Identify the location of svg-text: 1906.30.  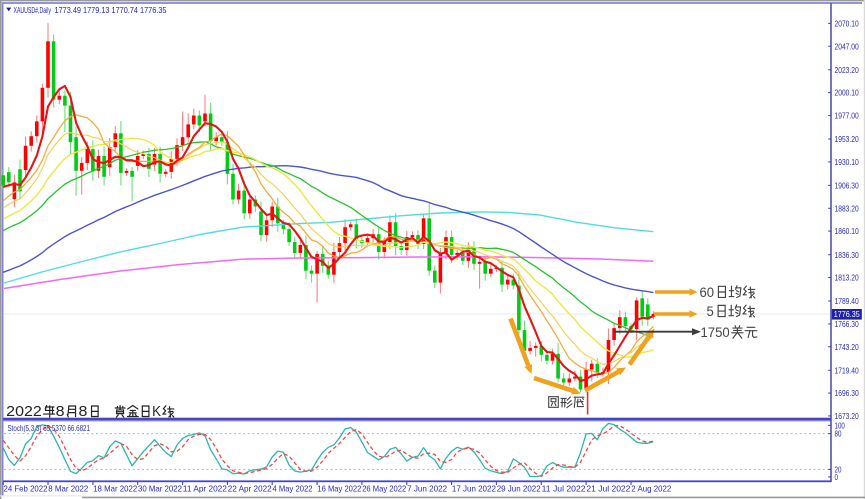
(847, 186).